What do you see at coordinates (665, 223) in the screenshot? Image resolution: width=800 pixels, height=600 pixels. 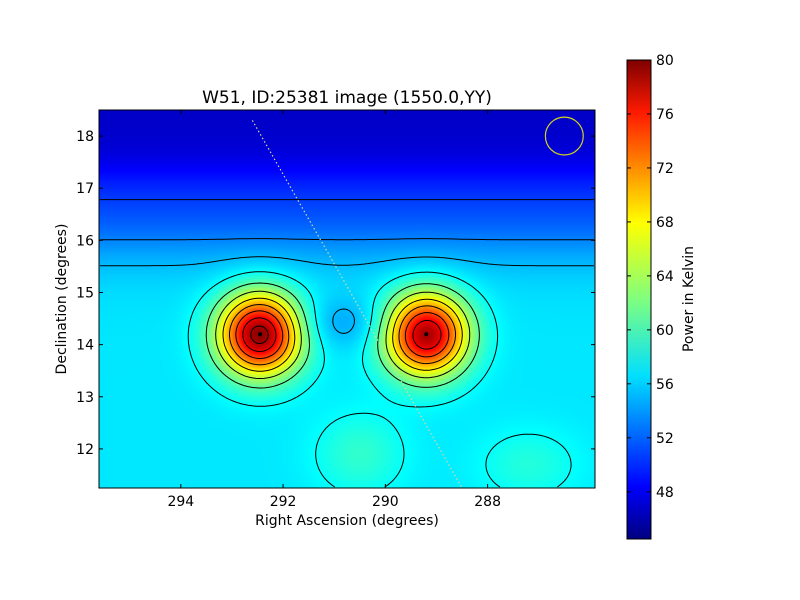 I see `colorbar-tick-label: 68` at bounding box center [665, 223].